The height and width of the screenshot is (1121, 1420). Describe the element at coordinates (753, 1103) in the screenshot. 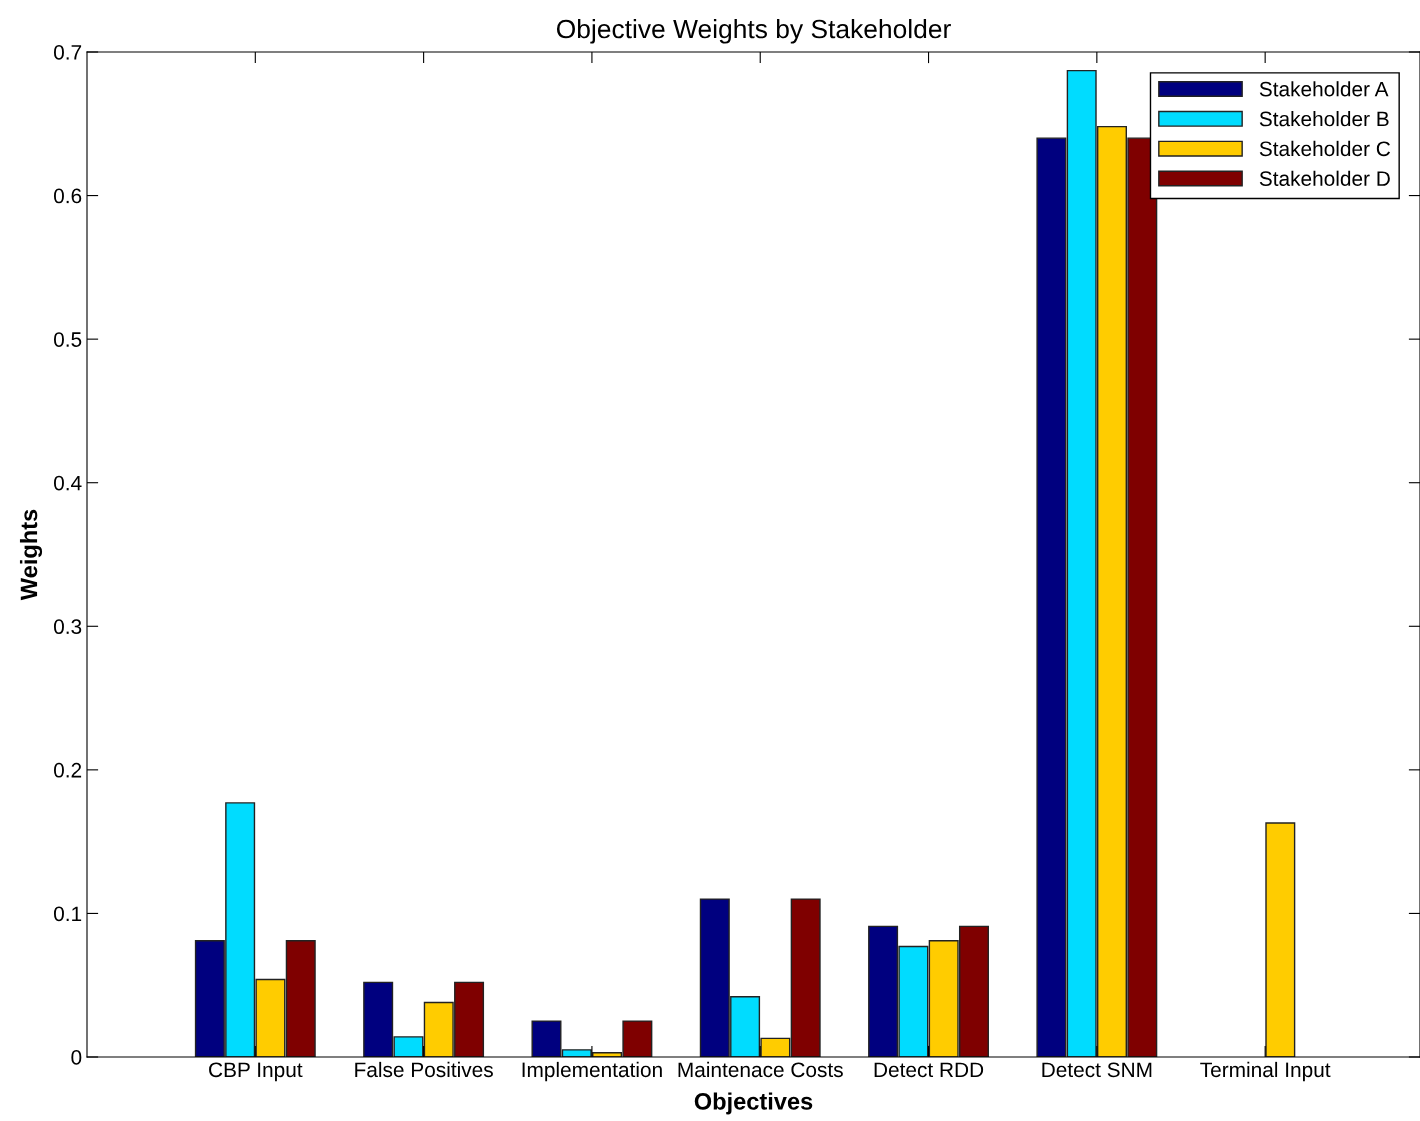

I see `x-axis-title: Objectives` at that location.